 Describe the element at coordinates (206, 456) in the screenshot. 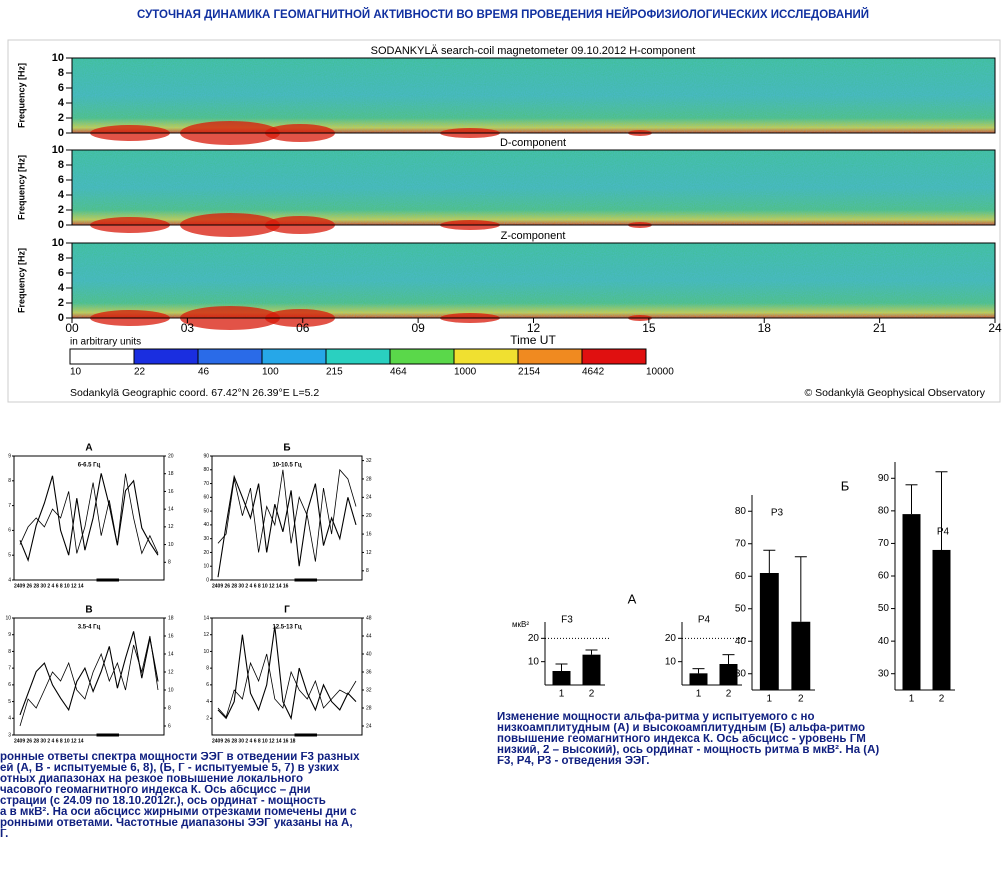

I see `y-tick-label: 90` at that location.